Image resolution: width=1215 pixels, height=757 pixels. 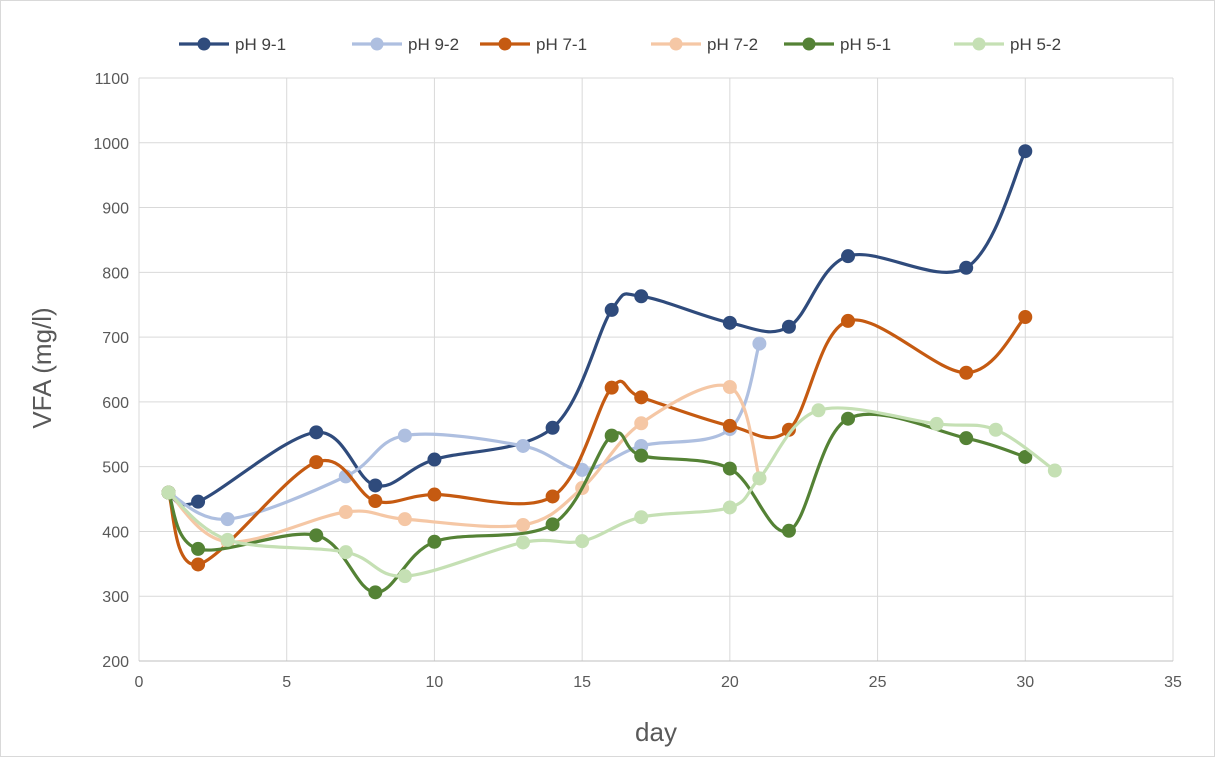 What do you see at coordinates (115, 597) in the screenshot?
I see `y-tick-label: 300` at bounding box center [115, 597].